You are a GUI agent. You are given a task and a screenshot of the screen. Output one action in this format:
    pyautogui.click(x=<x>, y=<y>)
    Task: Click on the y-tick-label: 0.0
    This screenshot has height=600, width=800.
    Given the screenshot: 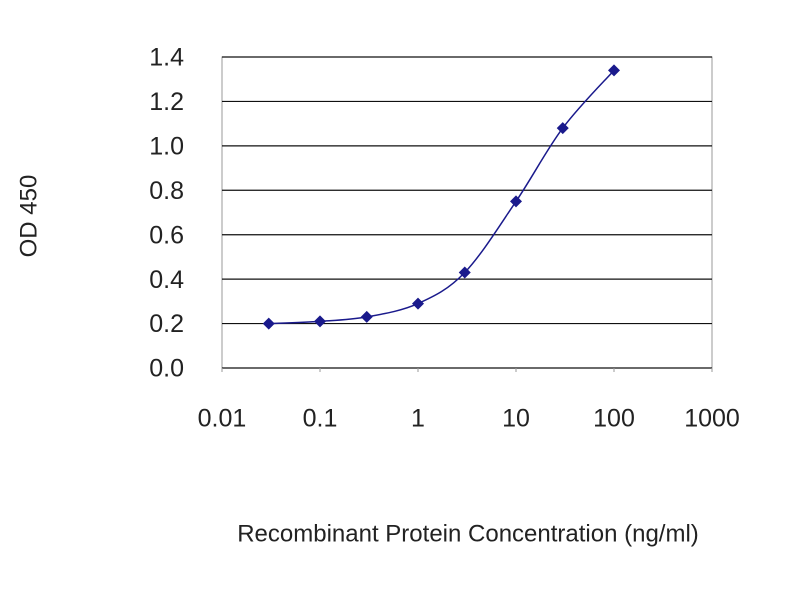 What is the action you would take?
    pyautogui.click(x=166, y=369)
    